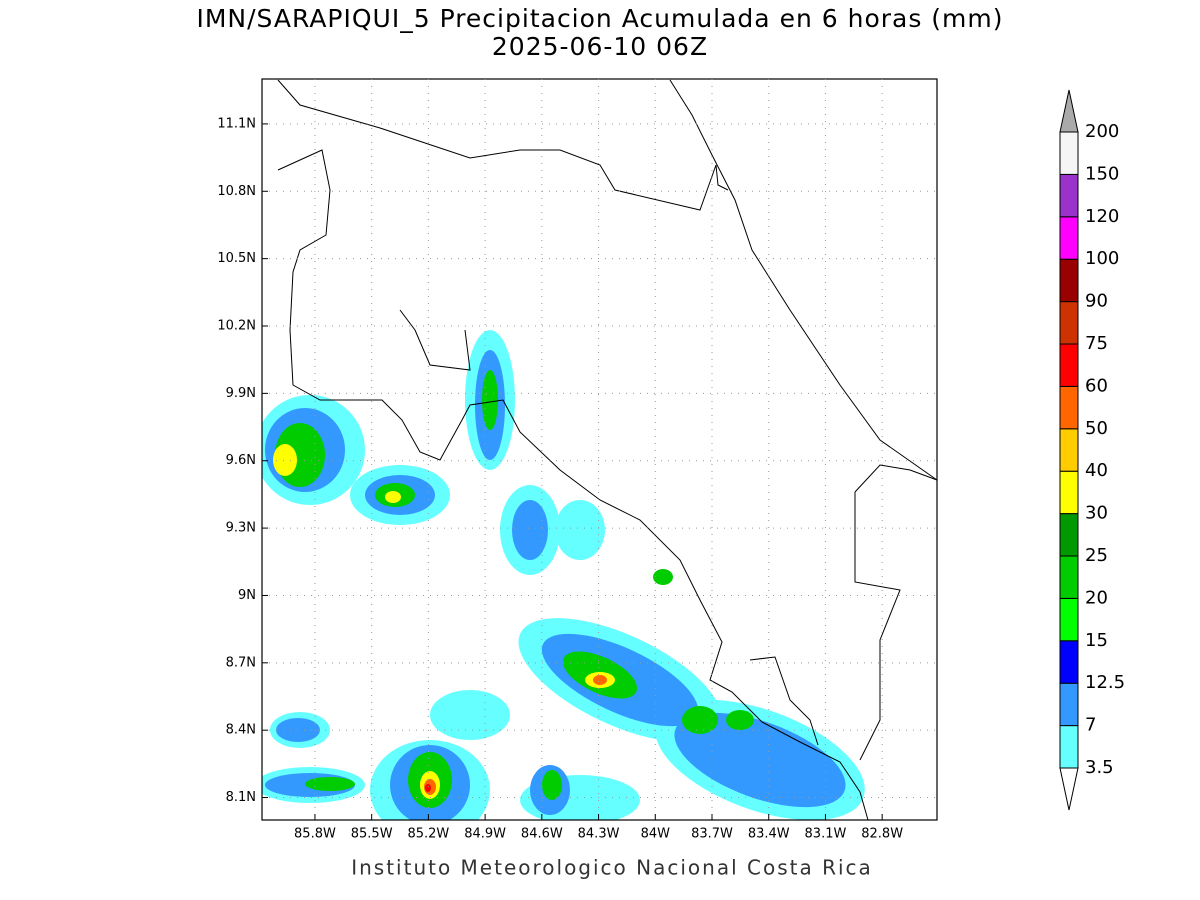 This screenshot has width=1200, height=900. What do you see at coordinates (826, 834) in the screenshot?
I see `x-tick-label: 83.1W` at bounding box center [826, 834].